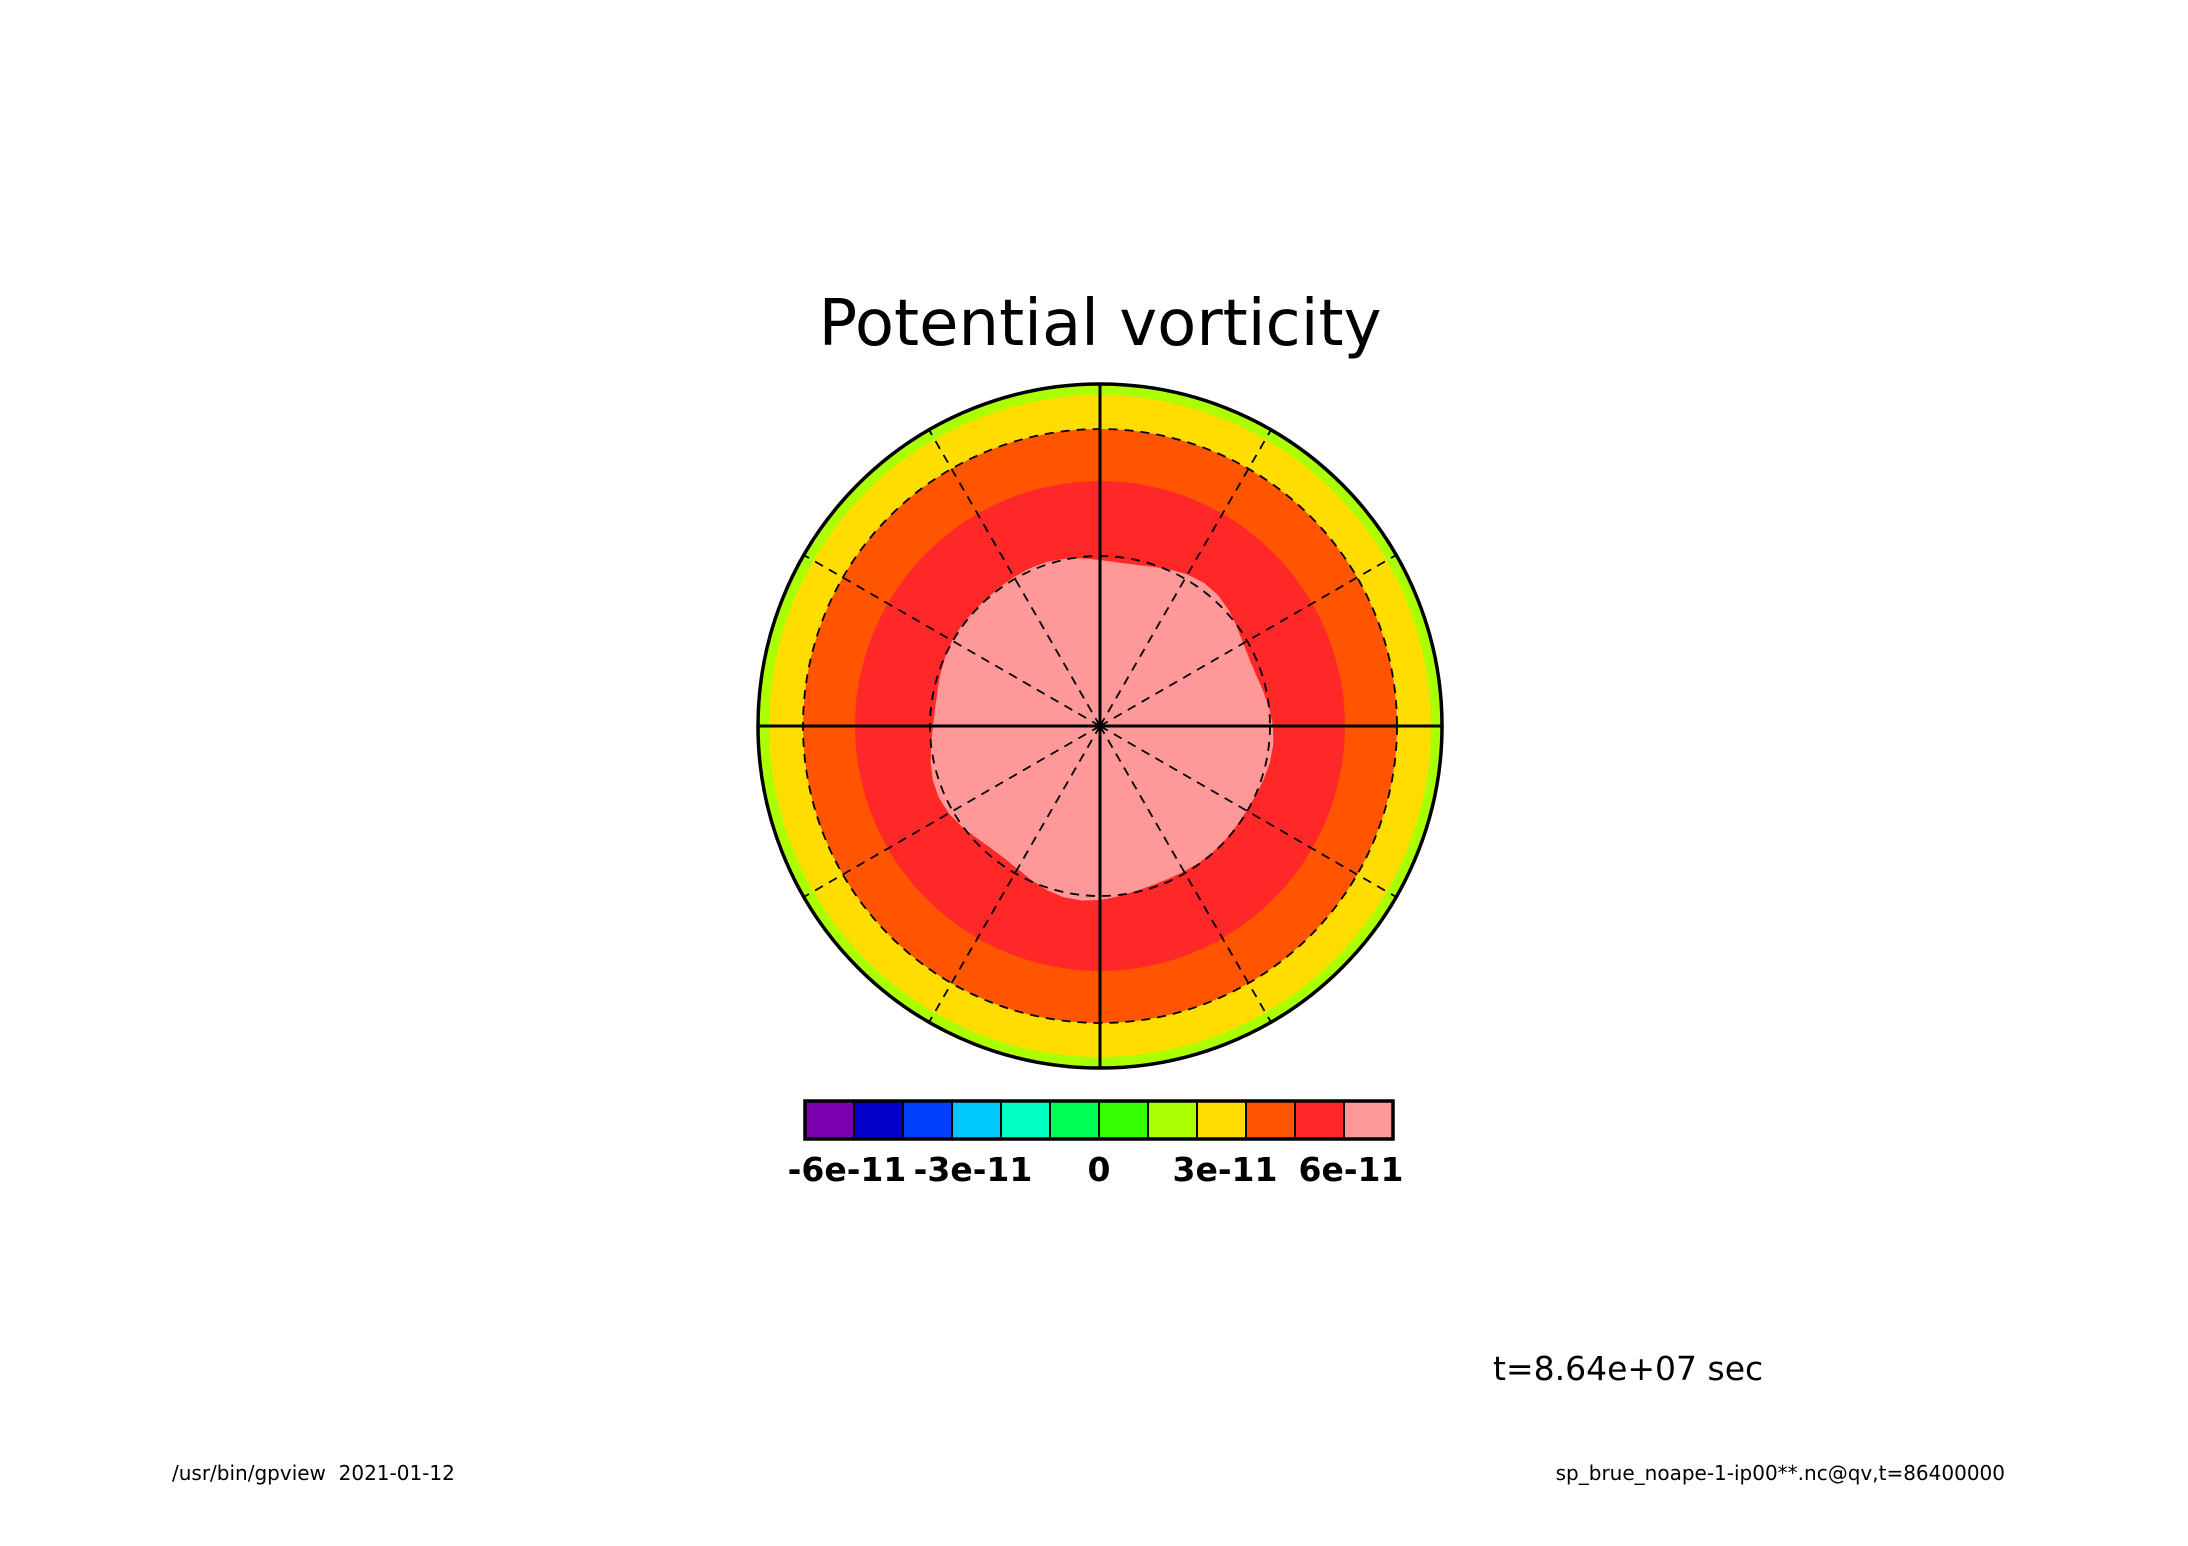  Describe the element at coordinates (1351, 1169) in the screenshot. I see `colorbar-tick-label-4: 6e-11` at that location.